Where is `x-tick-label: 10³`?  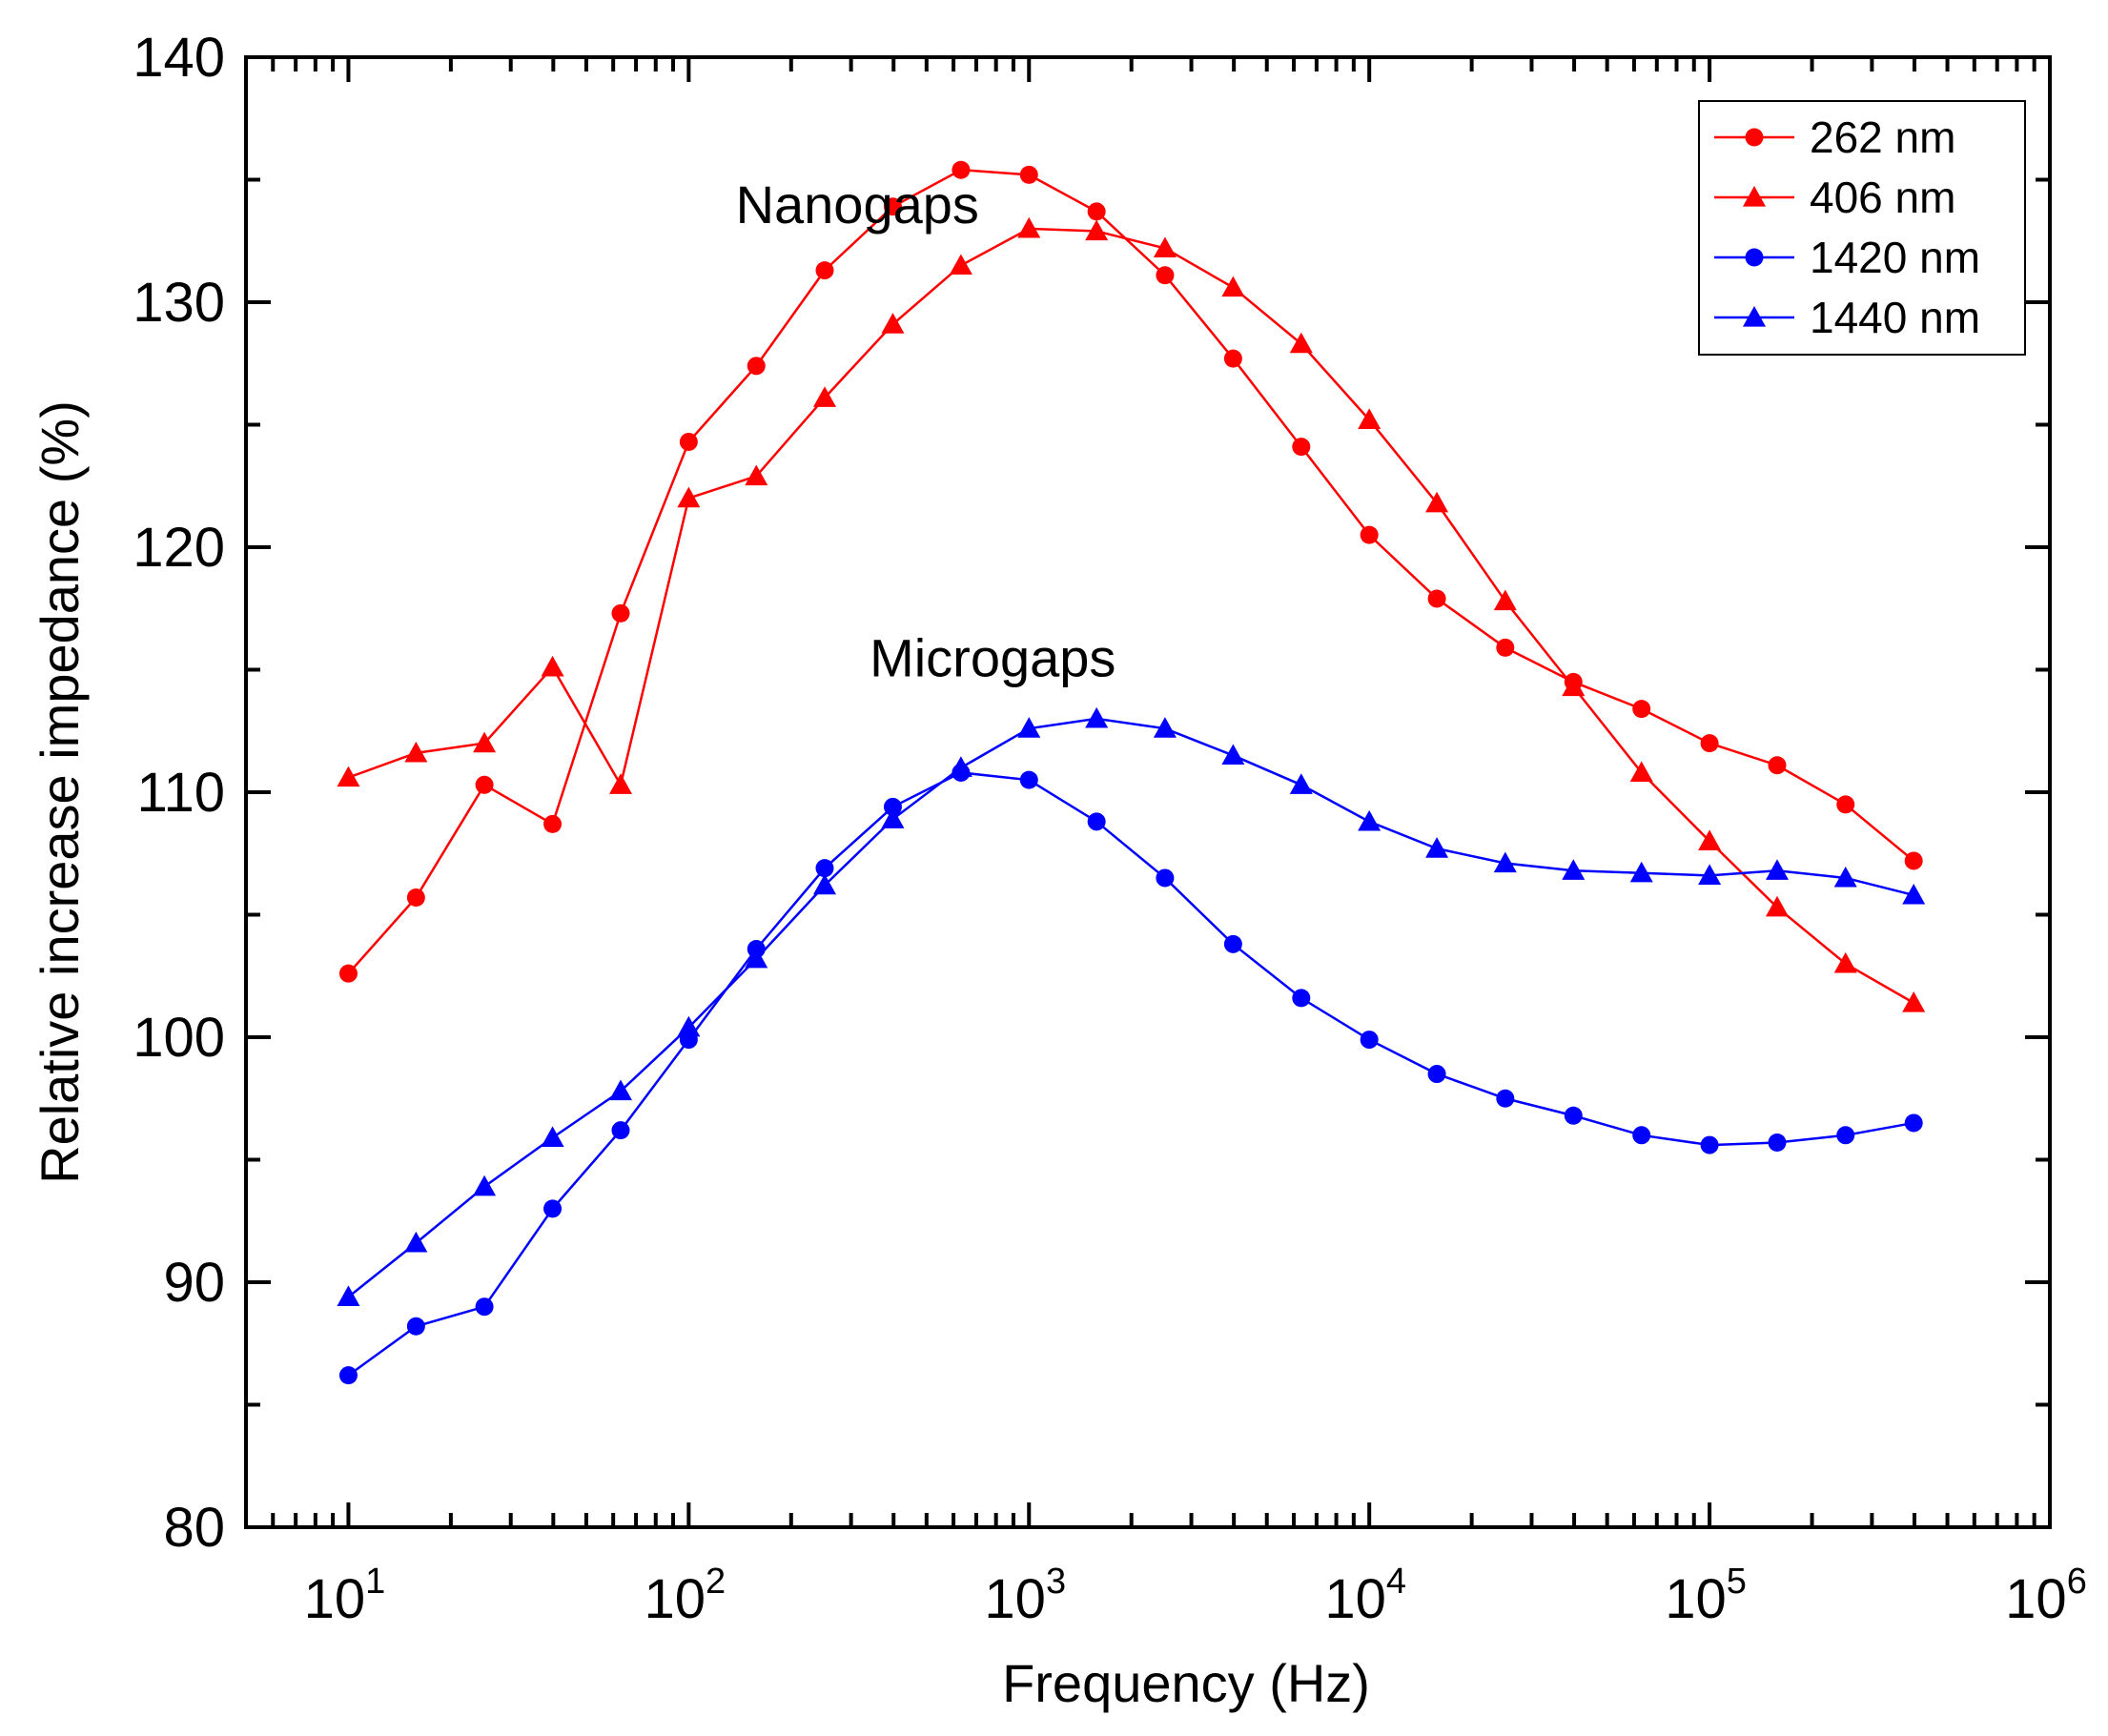 x-tick-label: 10³ is located at coordinates (1025, 1596).